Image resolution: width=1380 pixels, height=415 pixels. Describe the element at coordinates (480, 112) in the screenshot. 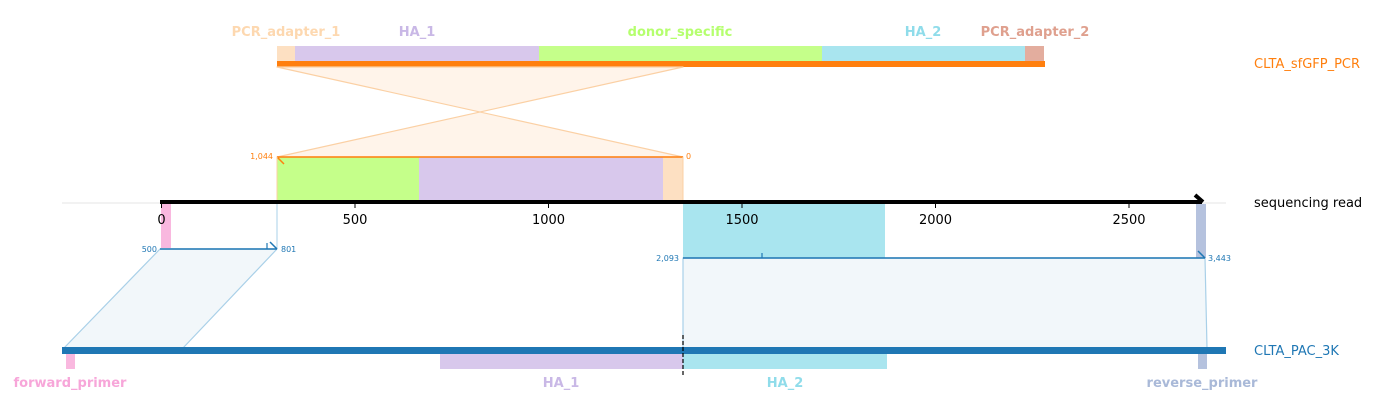

I see `top-alignment-band` at that location.